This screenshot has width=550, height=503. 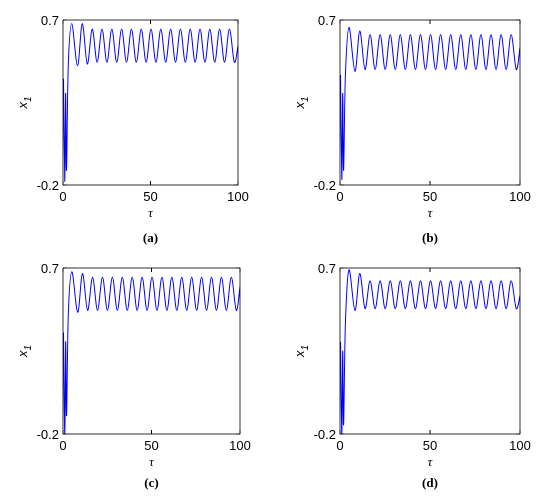 I want to click on caption: (d), so click(x=430, y=482).